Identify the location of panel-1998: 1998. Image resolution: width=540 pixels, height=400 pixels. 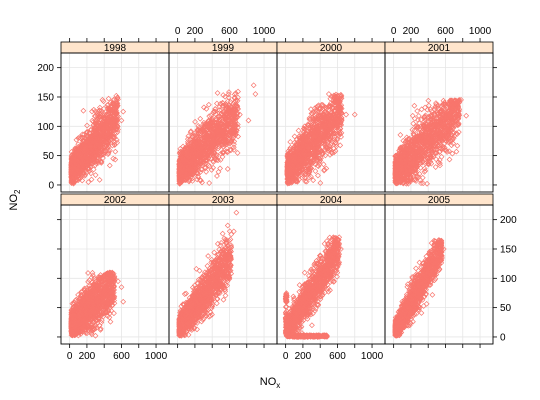
(115, 117).